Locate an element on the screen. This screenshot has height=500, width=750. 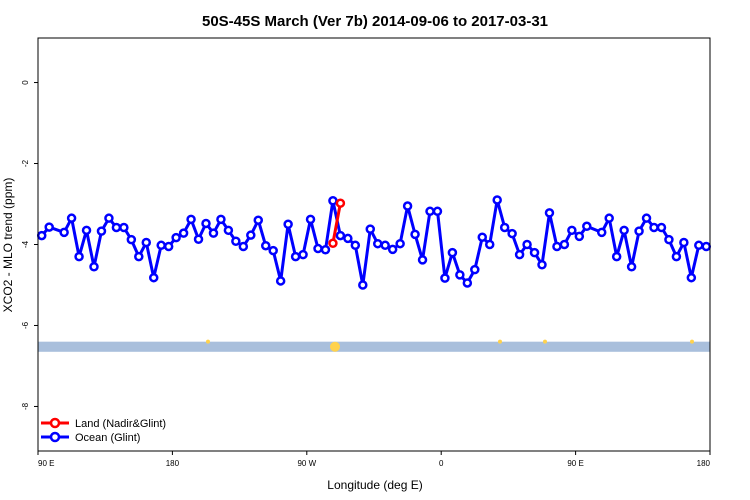
x-axis-label: Longitude (deg E) is located at coordinates (374, 485).